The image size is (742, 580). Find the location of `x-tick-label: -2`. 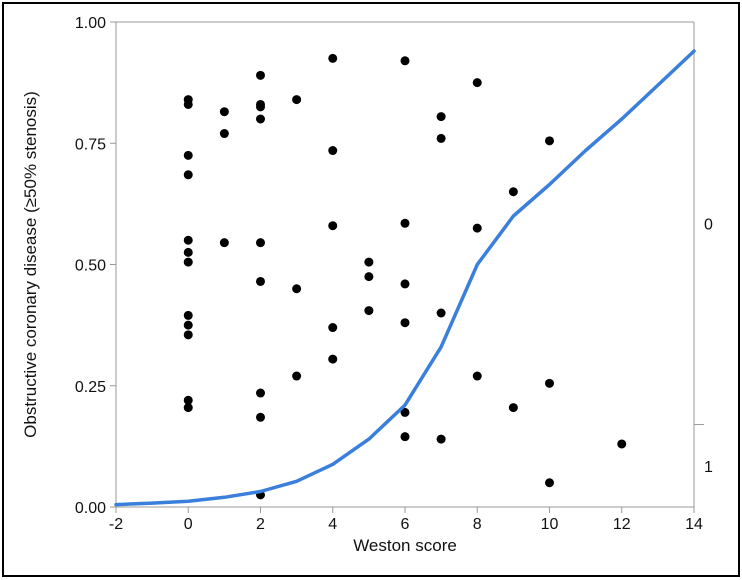

x-tick-label: -2 is located at coordinates (116, 524).